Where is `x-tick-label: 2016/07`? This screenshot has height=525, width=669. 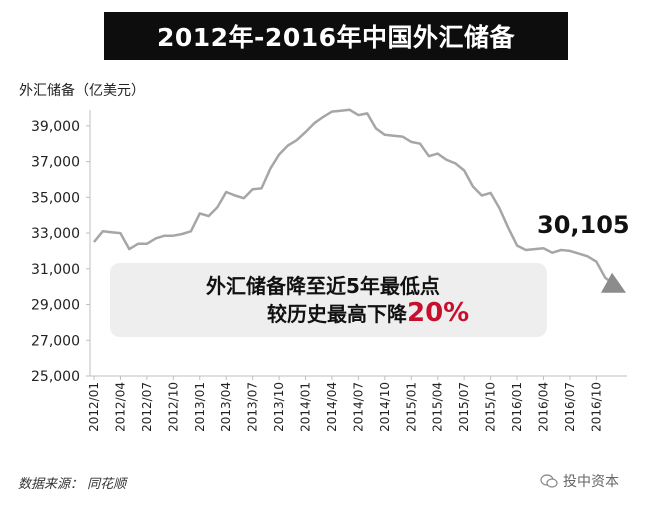
x-tick-label: 2016/07 is located at coordinates (570, 407).